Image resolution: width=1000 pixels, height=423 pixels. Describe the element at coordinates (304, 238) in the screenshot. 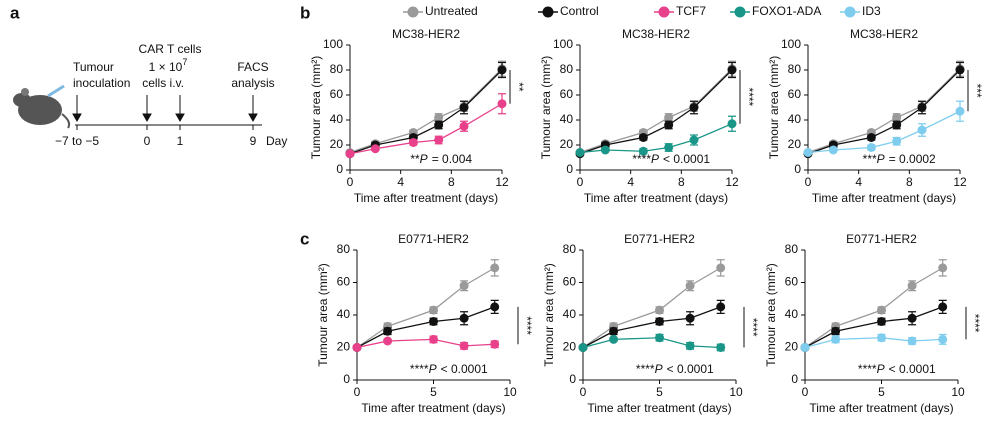

I see `panel-letter: c` at that location.